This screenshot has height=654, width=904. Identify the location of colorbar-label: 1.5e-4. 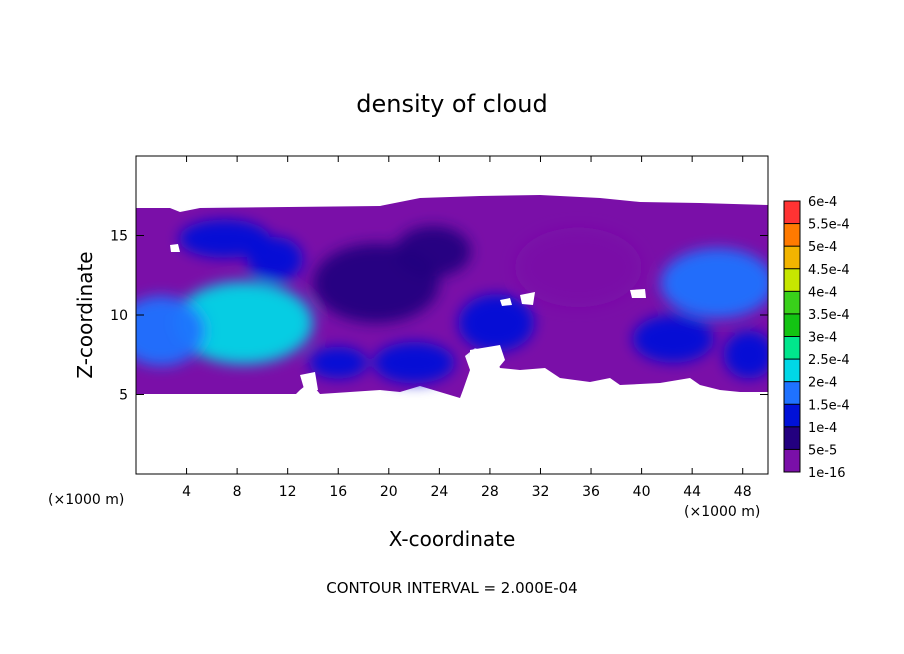
(829, 405).